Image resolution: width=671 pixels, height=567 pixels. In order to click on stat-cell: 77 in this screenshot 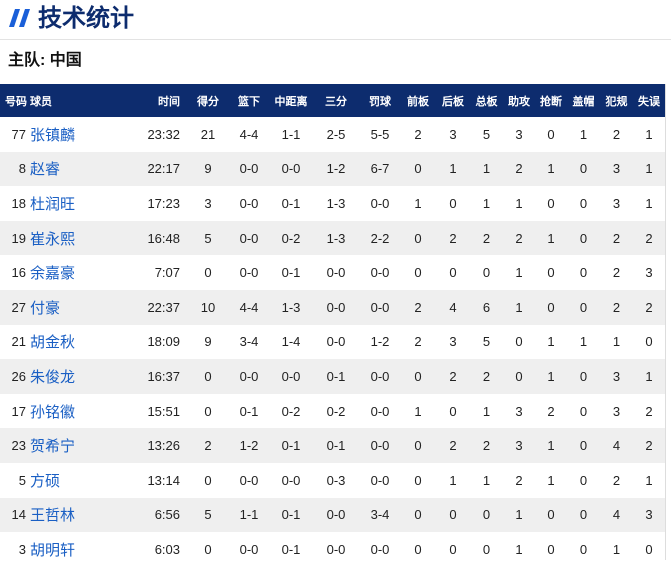, I will do `click(18, 134)`.